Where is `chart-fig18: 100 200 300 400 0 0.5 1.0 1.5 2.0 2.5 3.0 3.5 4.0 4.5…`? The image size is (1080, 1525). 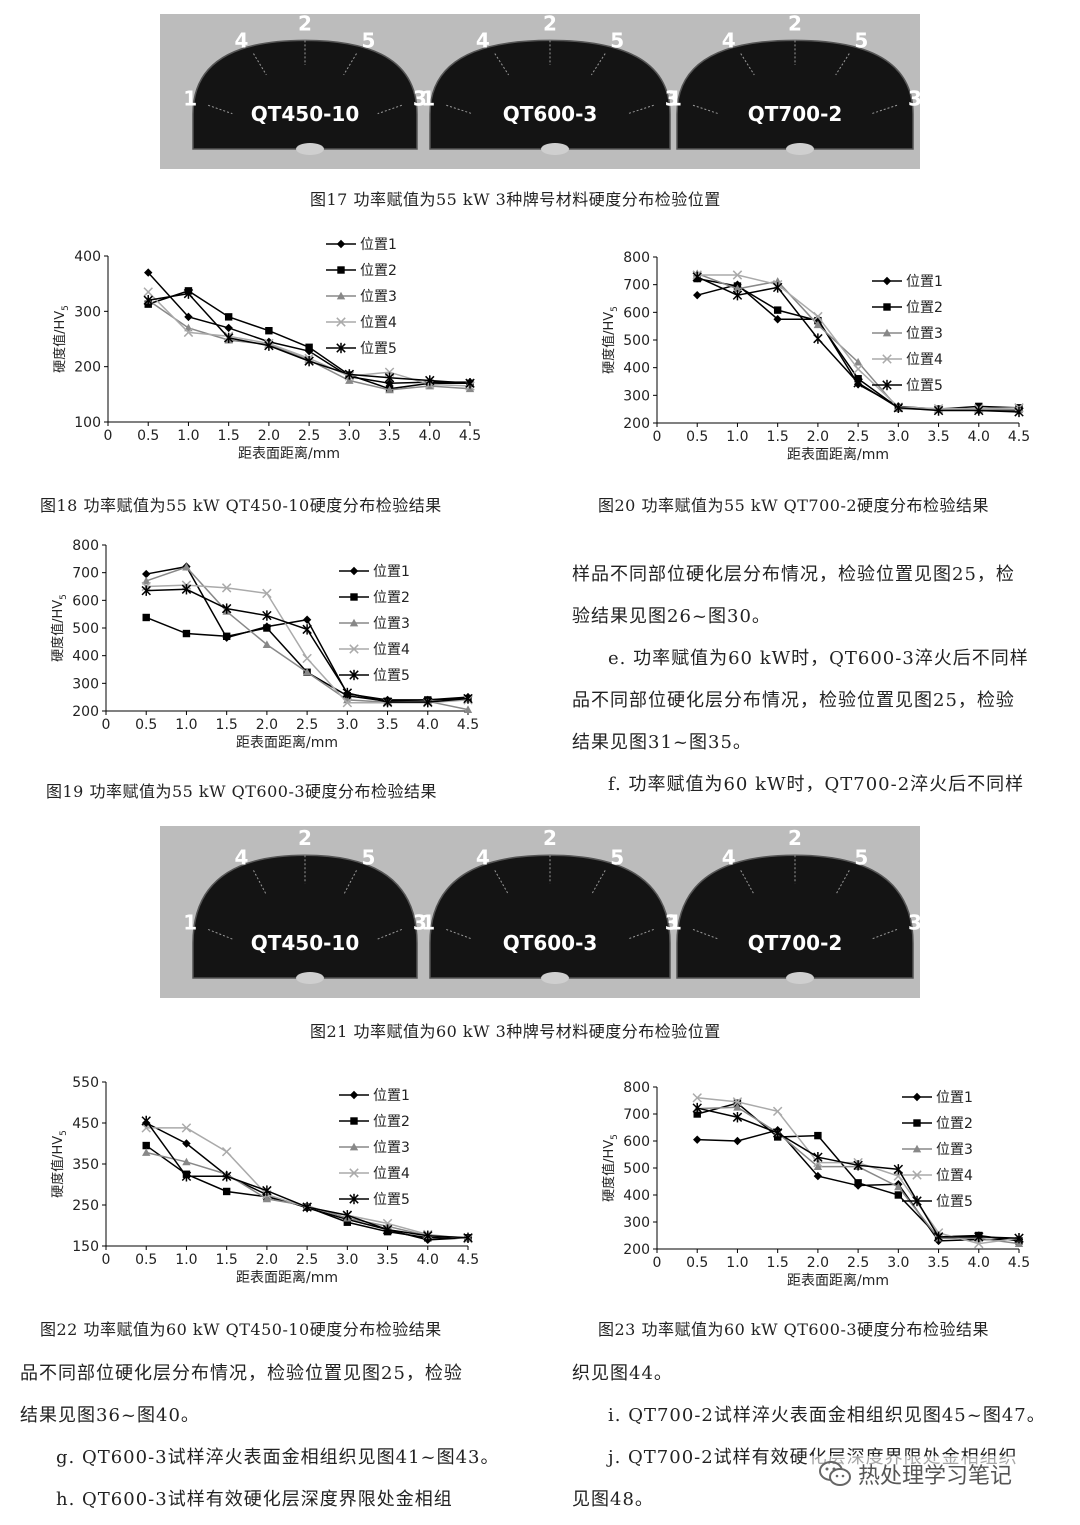
chart-fig18: 100 200 300 400 0 0.5 1.0 1.5 2.0 2.5 3.0 3.5 4.0 4.5… is located at coordinates (266, 349).